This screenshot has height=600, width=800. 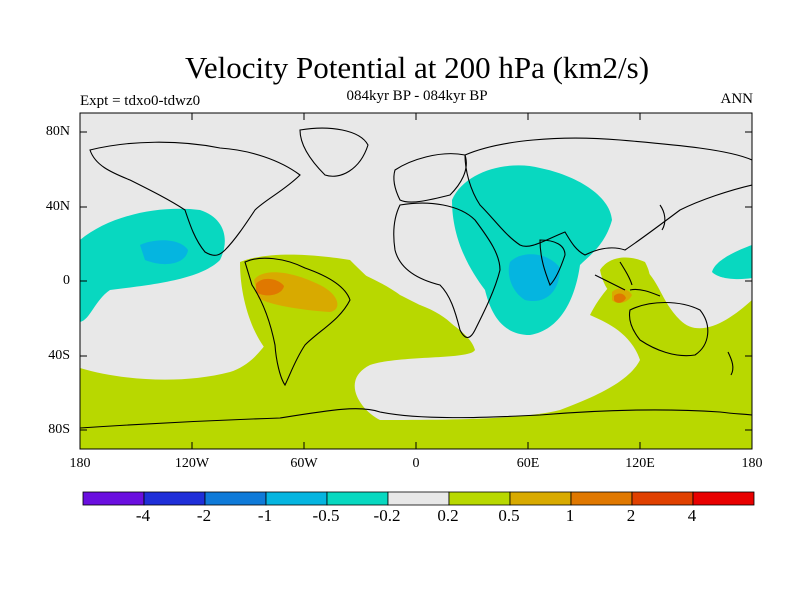 What do you see at coordinates (416, 463) in the screenshot?
I see `lon-label-0: 0` at bounding box center [416, 463].